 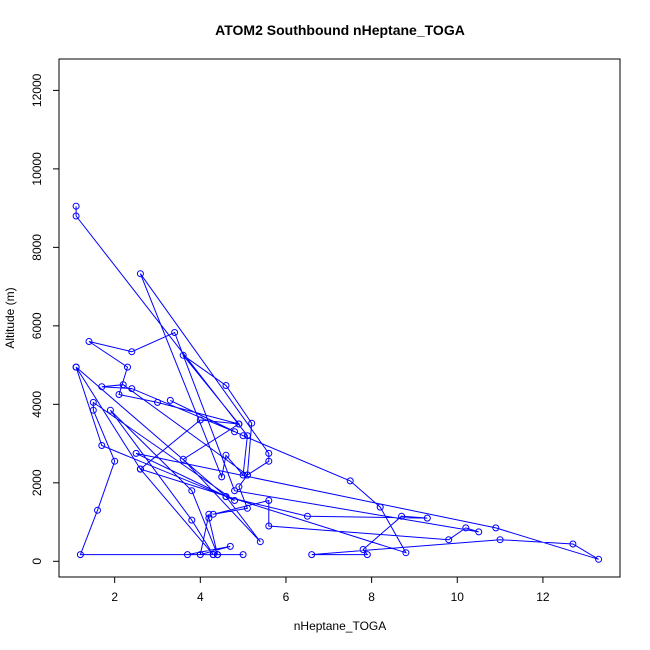 I want to click on x-tick-label: 12, so click(x=543, y=597).